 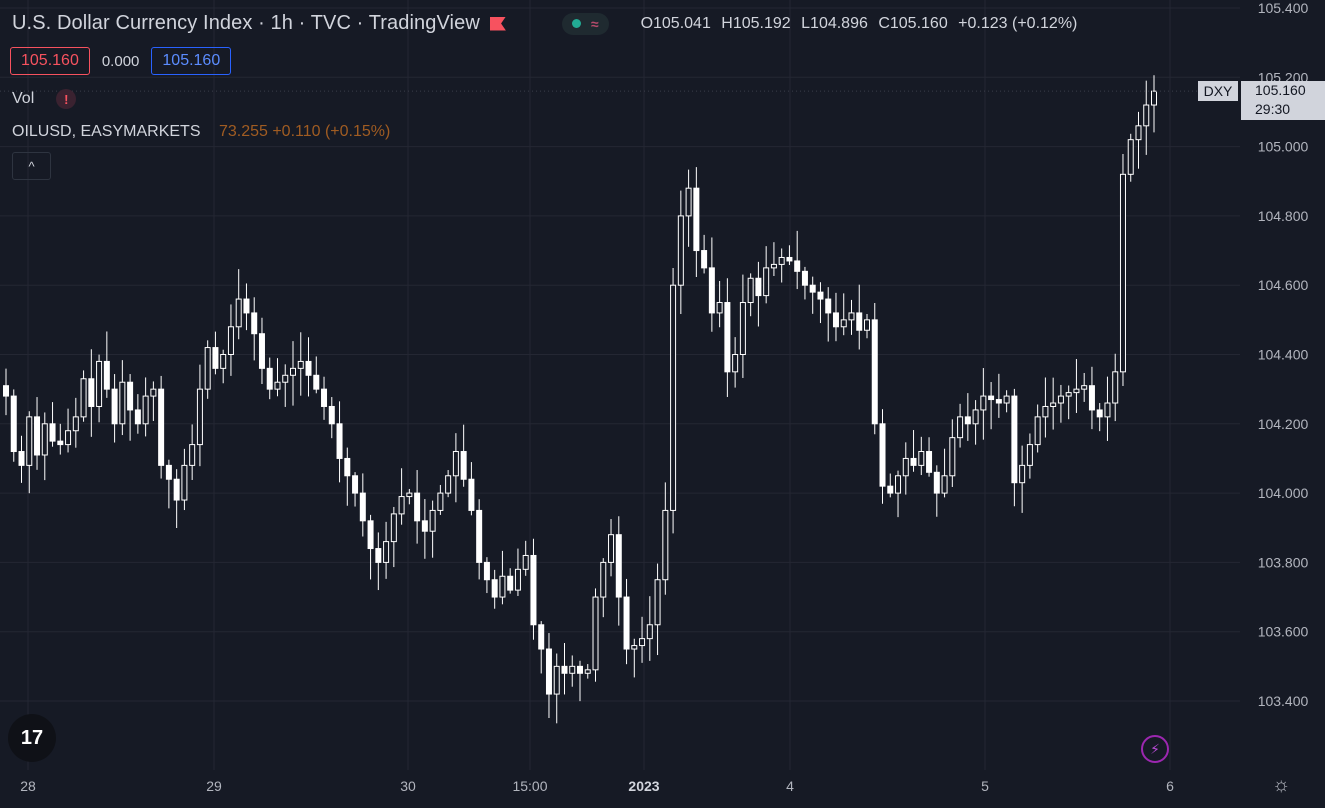 What do you see at coordinates (191, 61) in the screenshot?
I see `buy-button: 105.160` at bounding box center [191, 61].